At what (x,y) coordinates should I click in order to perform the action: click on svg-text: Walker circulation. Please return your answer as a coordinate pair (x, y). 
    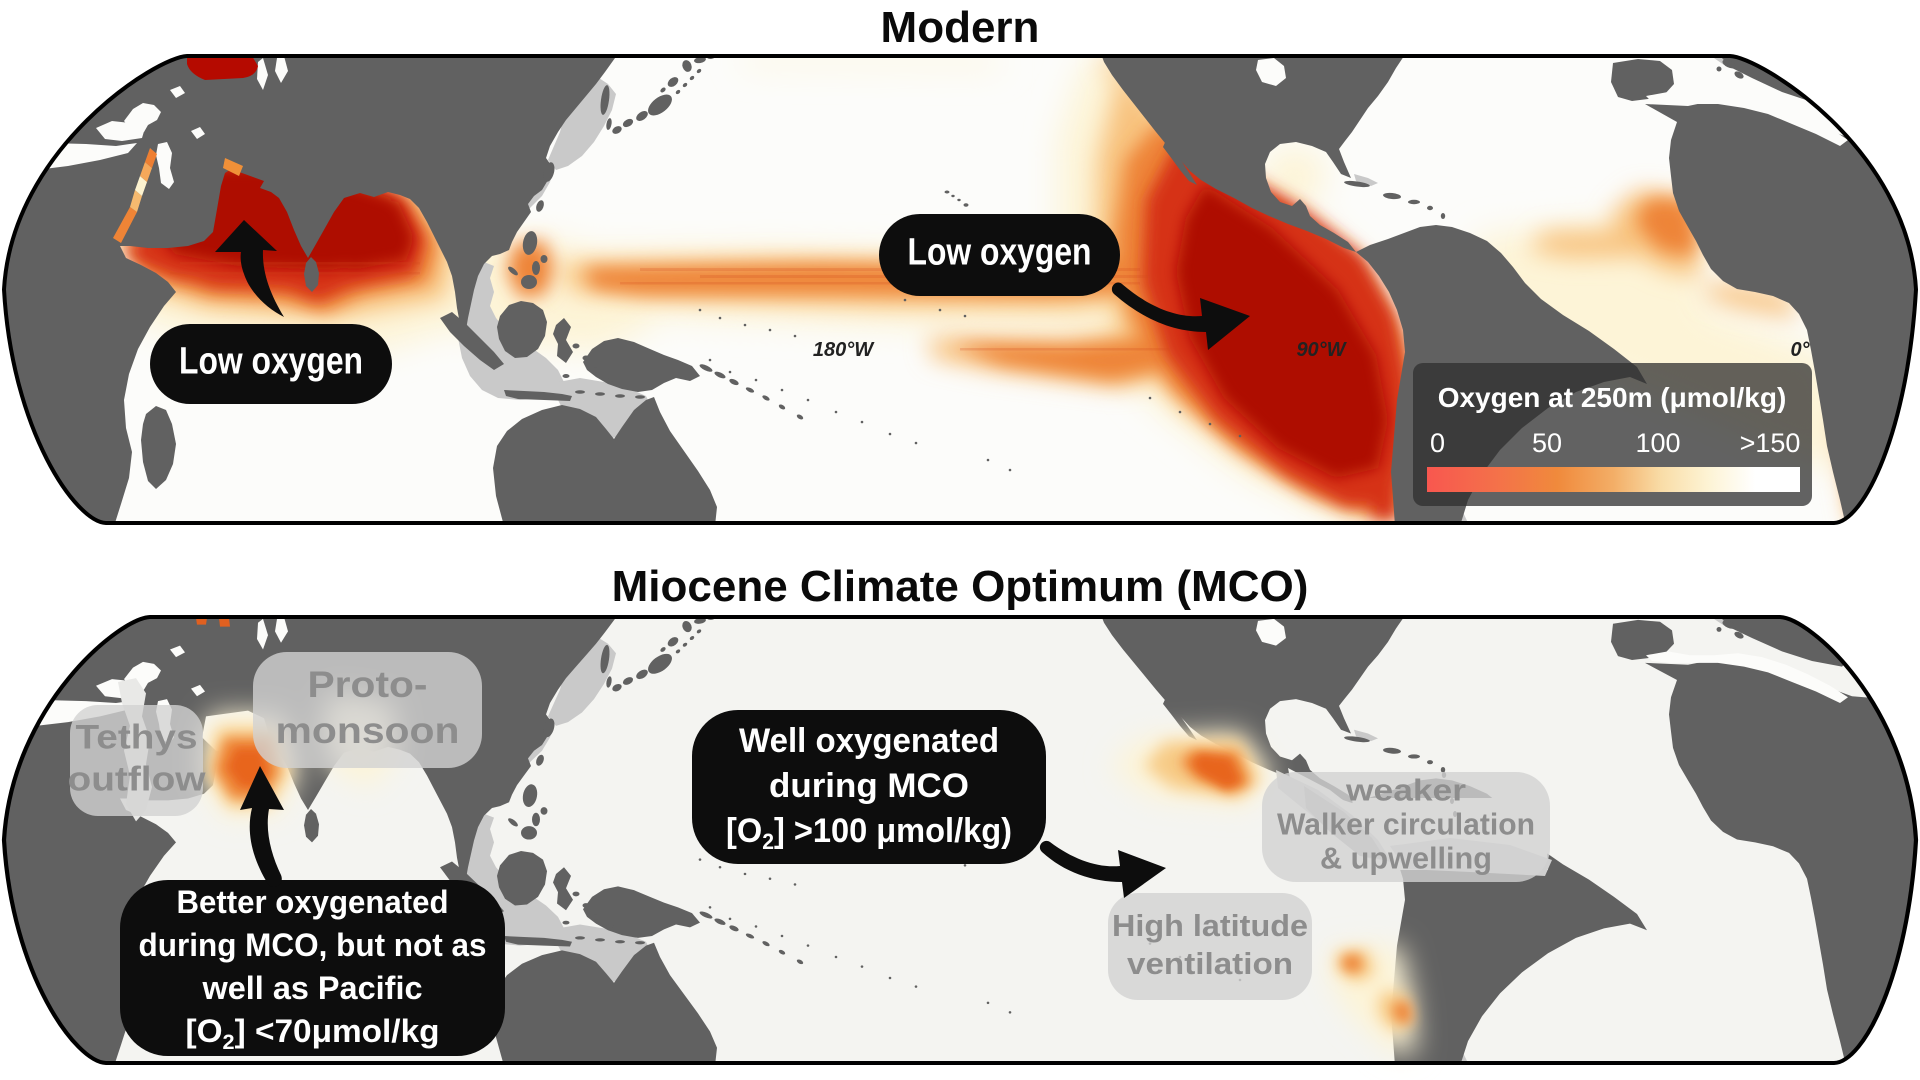
    Looking at the image, I should click on (1406, 824).